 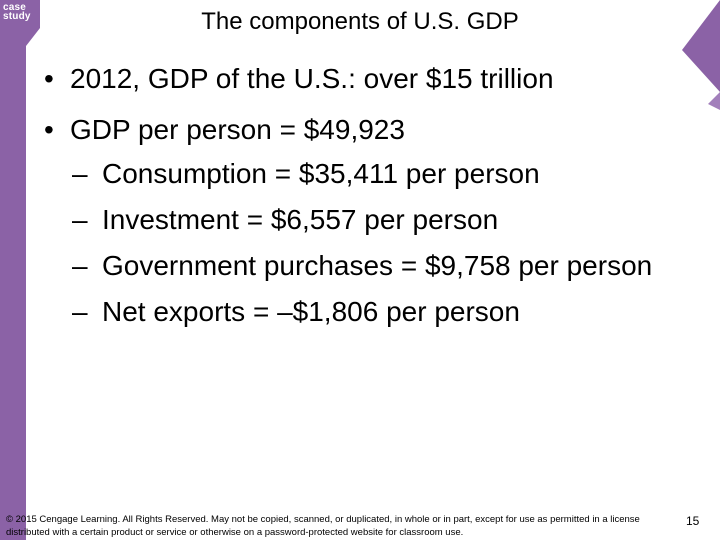 I want to click on sub-bullet-text: Net exports = –$1,806 per person, so click(x=311, y=311).